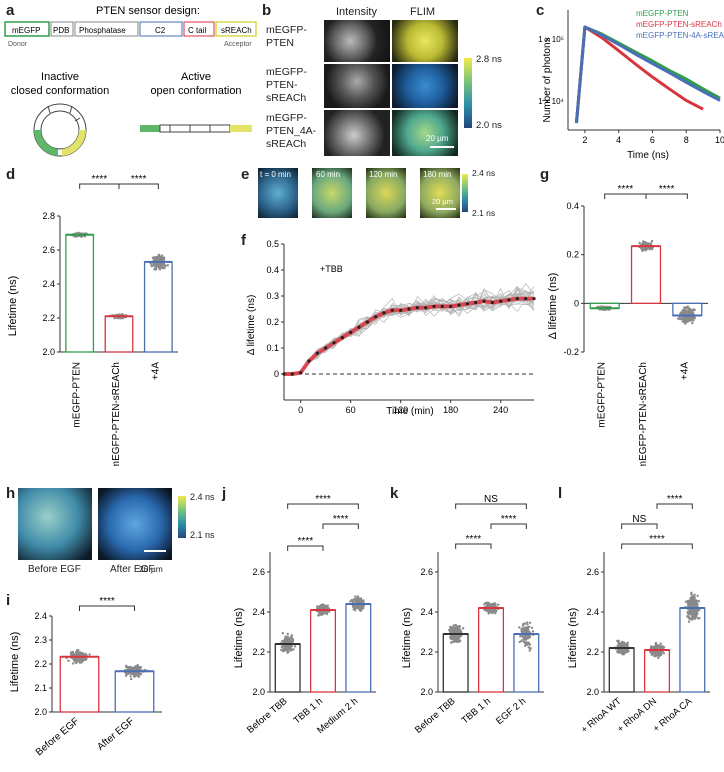 The image size is (724, 772). What do you see at coordinates (476, 711) in the screenshot?
I see `k-category-1: TBB 1 h` at bounding box center [476, 711].